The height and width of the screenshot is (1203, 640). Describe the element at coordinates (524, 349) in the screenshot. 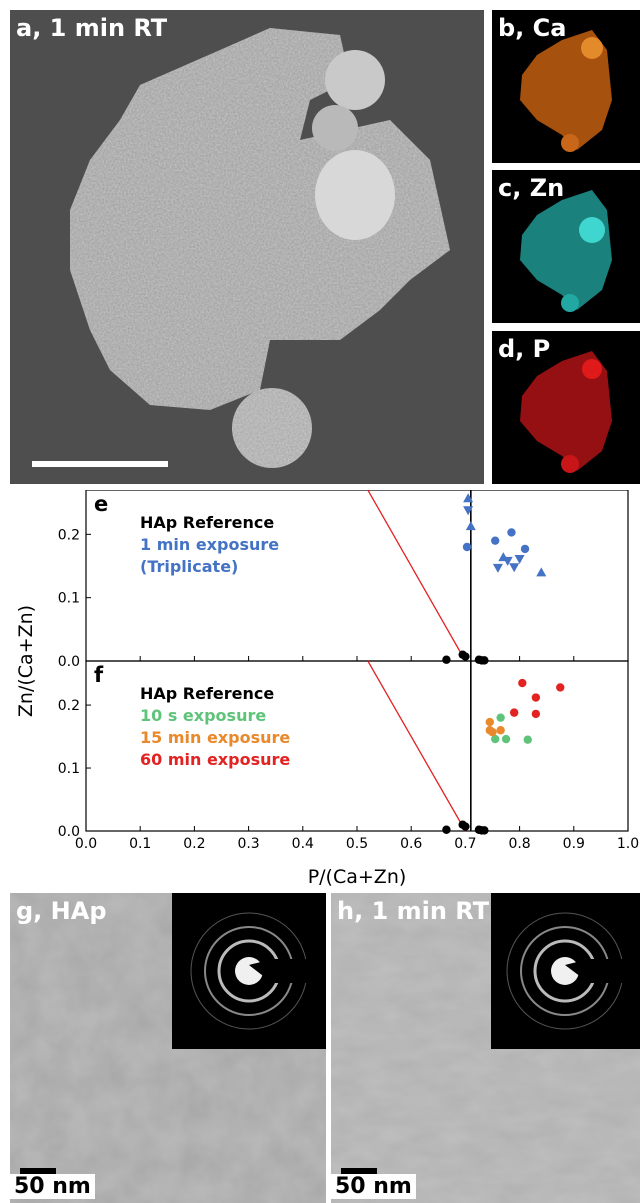

I see `panel-d-label: d, P` at that location.